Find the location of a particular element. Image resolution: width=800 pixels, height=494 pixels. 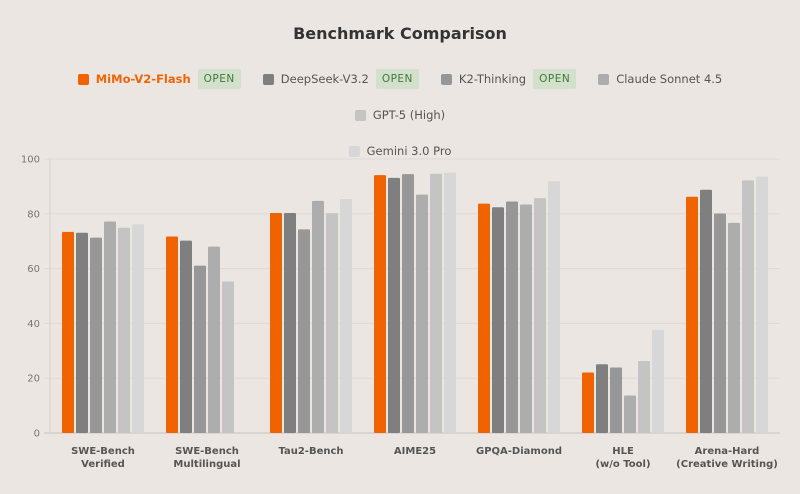

legend-item: K2-Thinking OPEN is located at coordinates (508, 79).